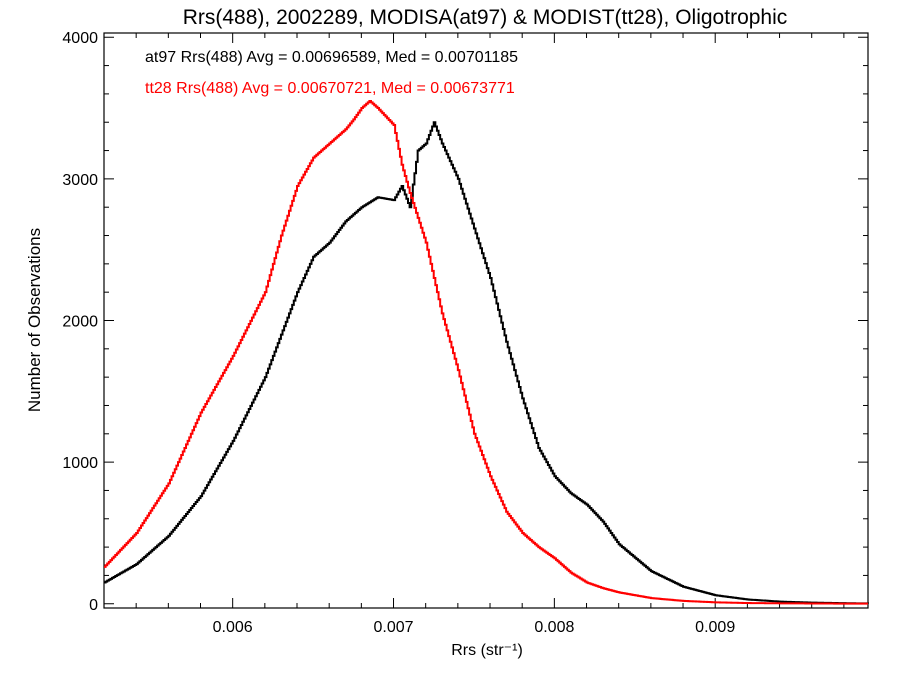  I want to click on y-tick-label: 3000, so click(80, 180).